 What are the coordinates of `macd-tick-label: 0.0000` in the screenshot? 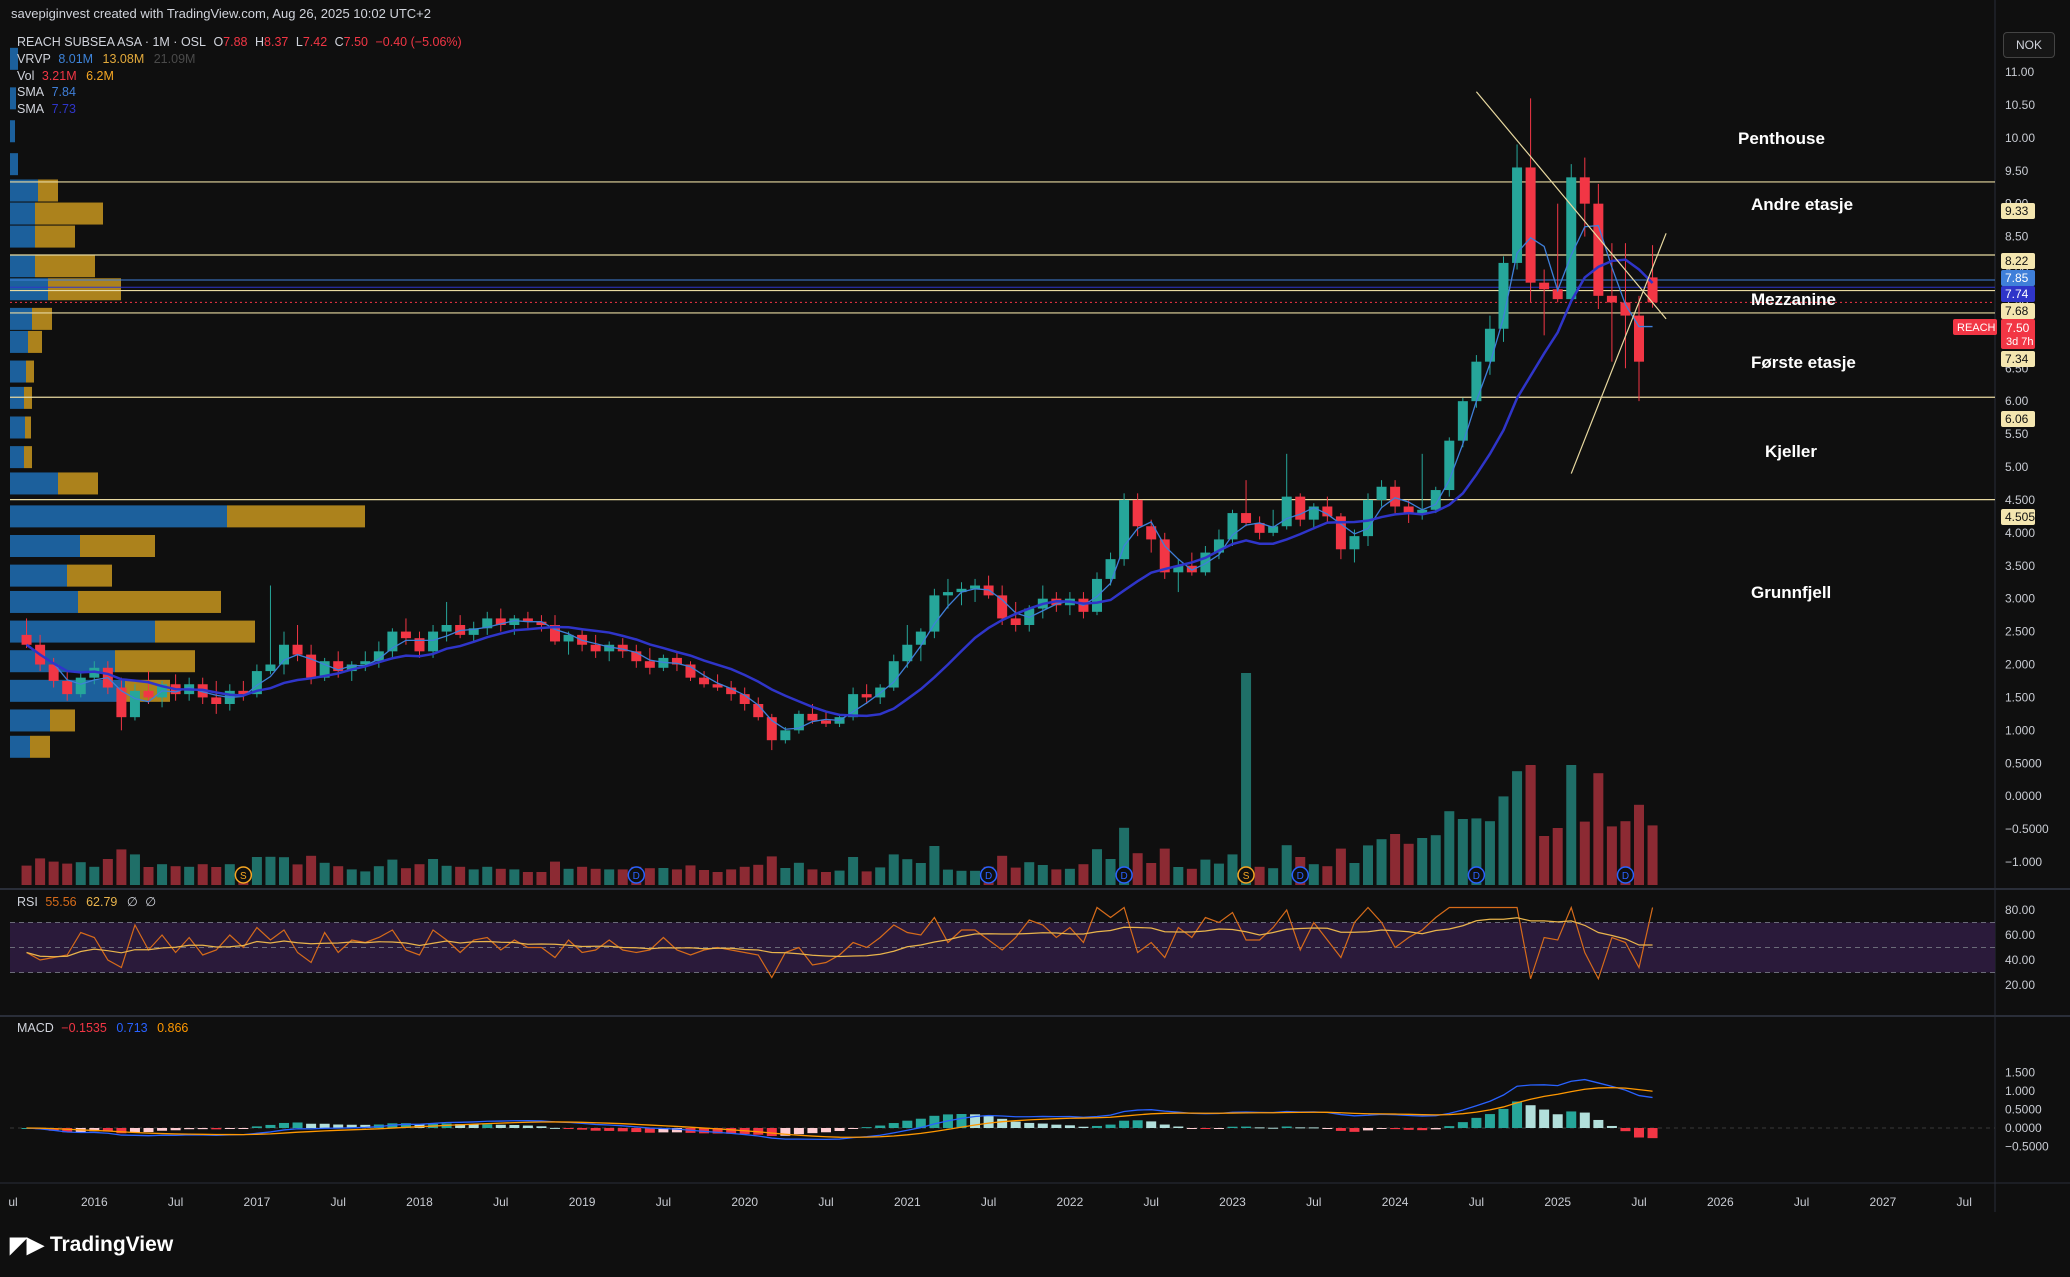 It's located at (2023, 1128).